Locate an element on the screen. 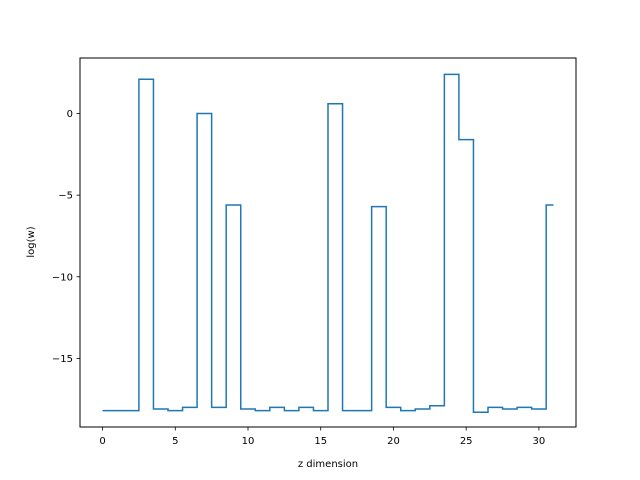  y-tick-label: −15 is located at coordinates (62, 359).